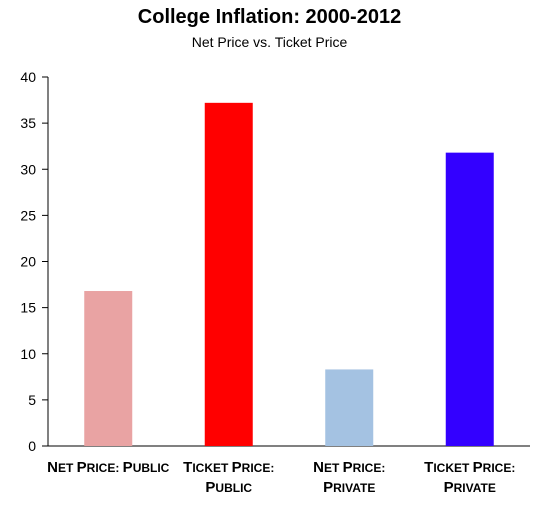  I want to click on y-tick-label: 30, so click(28, 169).